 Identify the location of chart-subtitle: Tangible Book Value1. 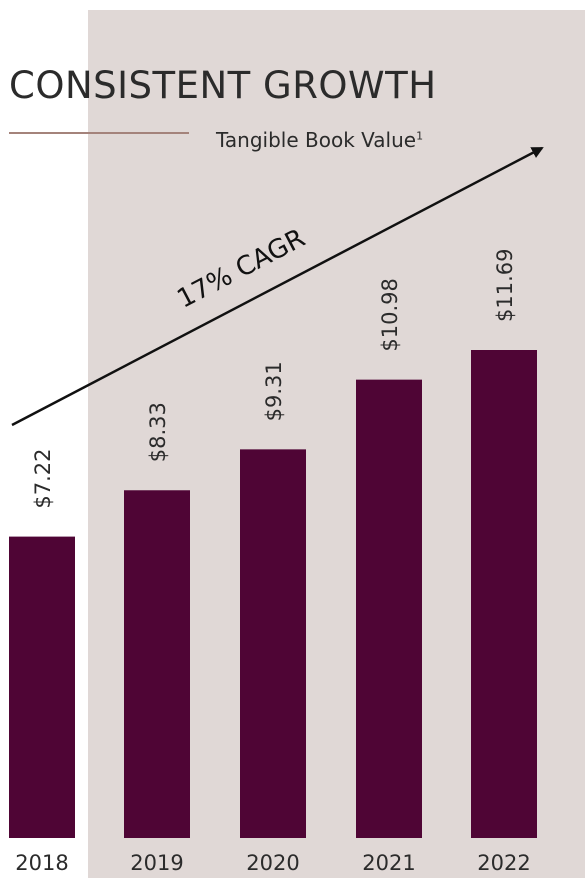
(319, 140).